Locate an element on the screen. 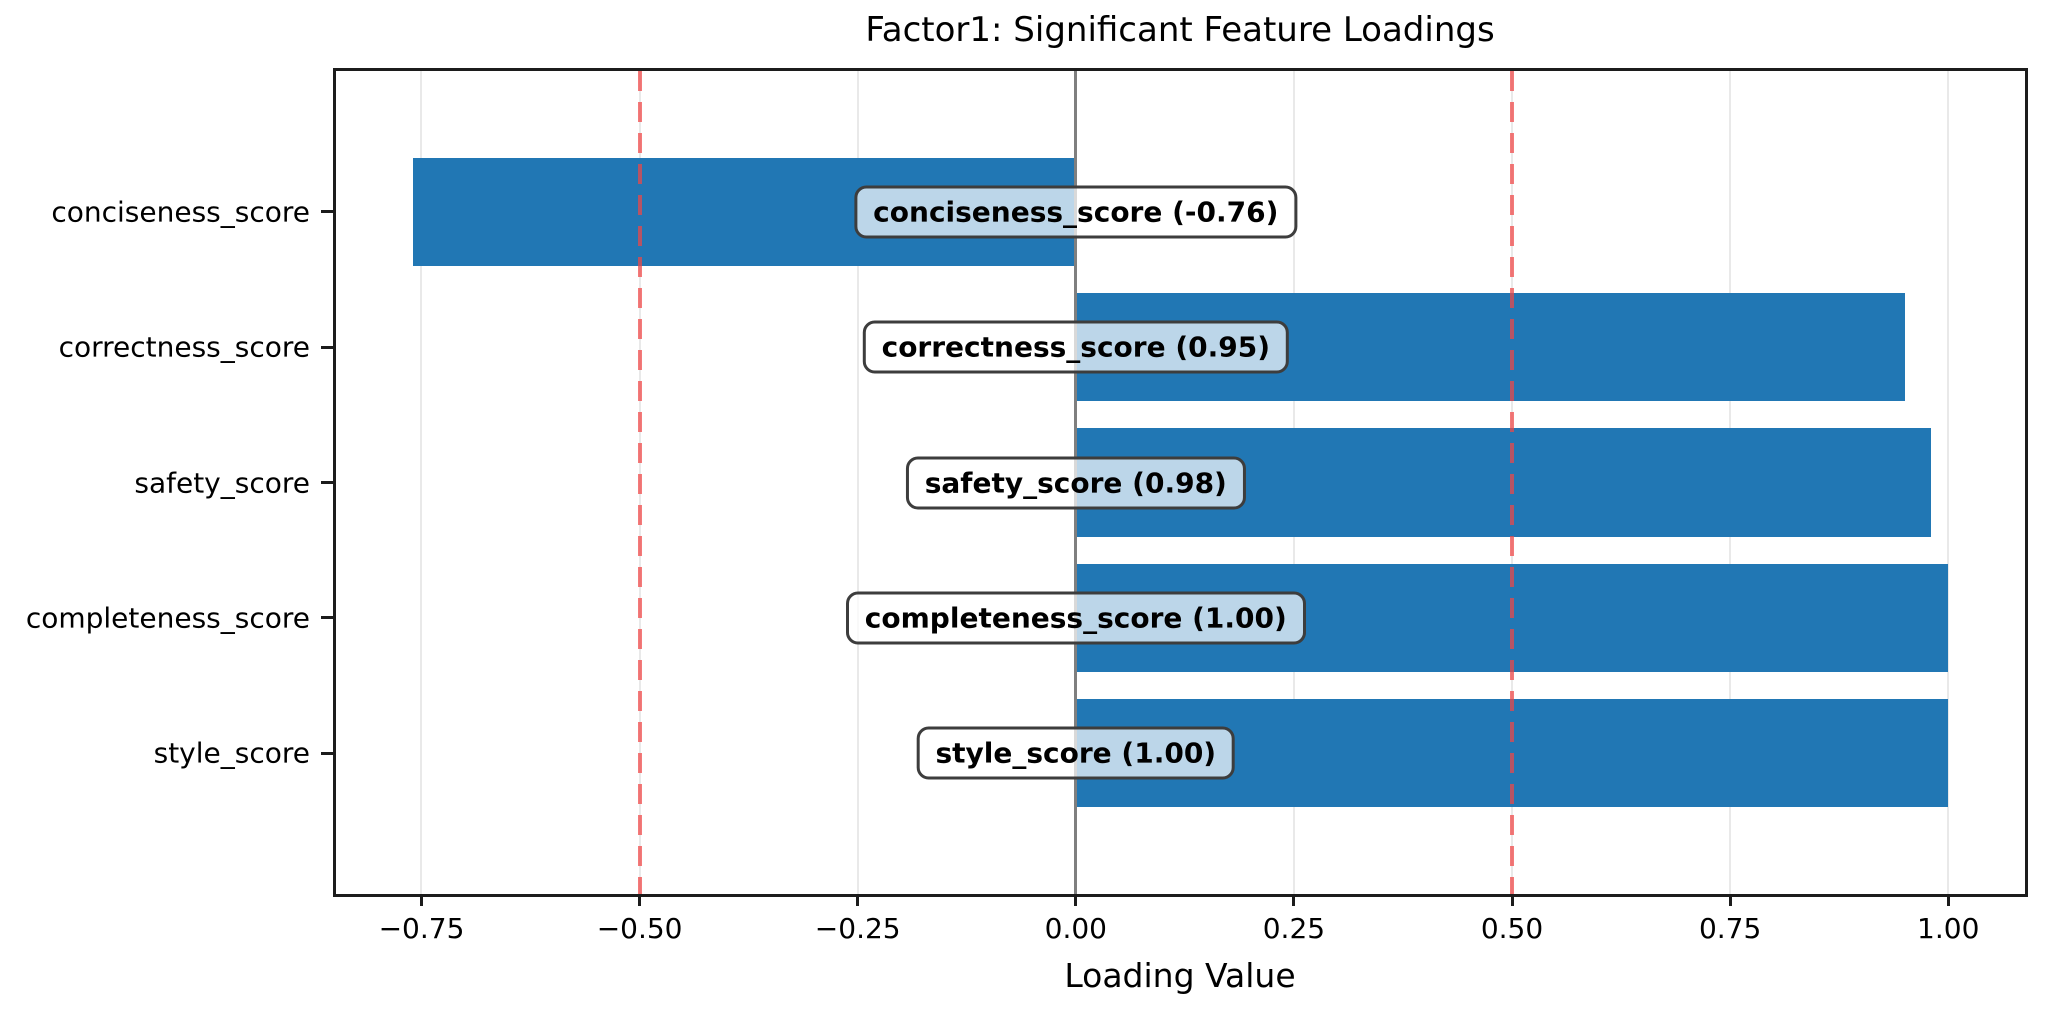 The width and height of the screenshot is (2048, 1012). y-tick-label: style_score is located at coordinates (231, 753).